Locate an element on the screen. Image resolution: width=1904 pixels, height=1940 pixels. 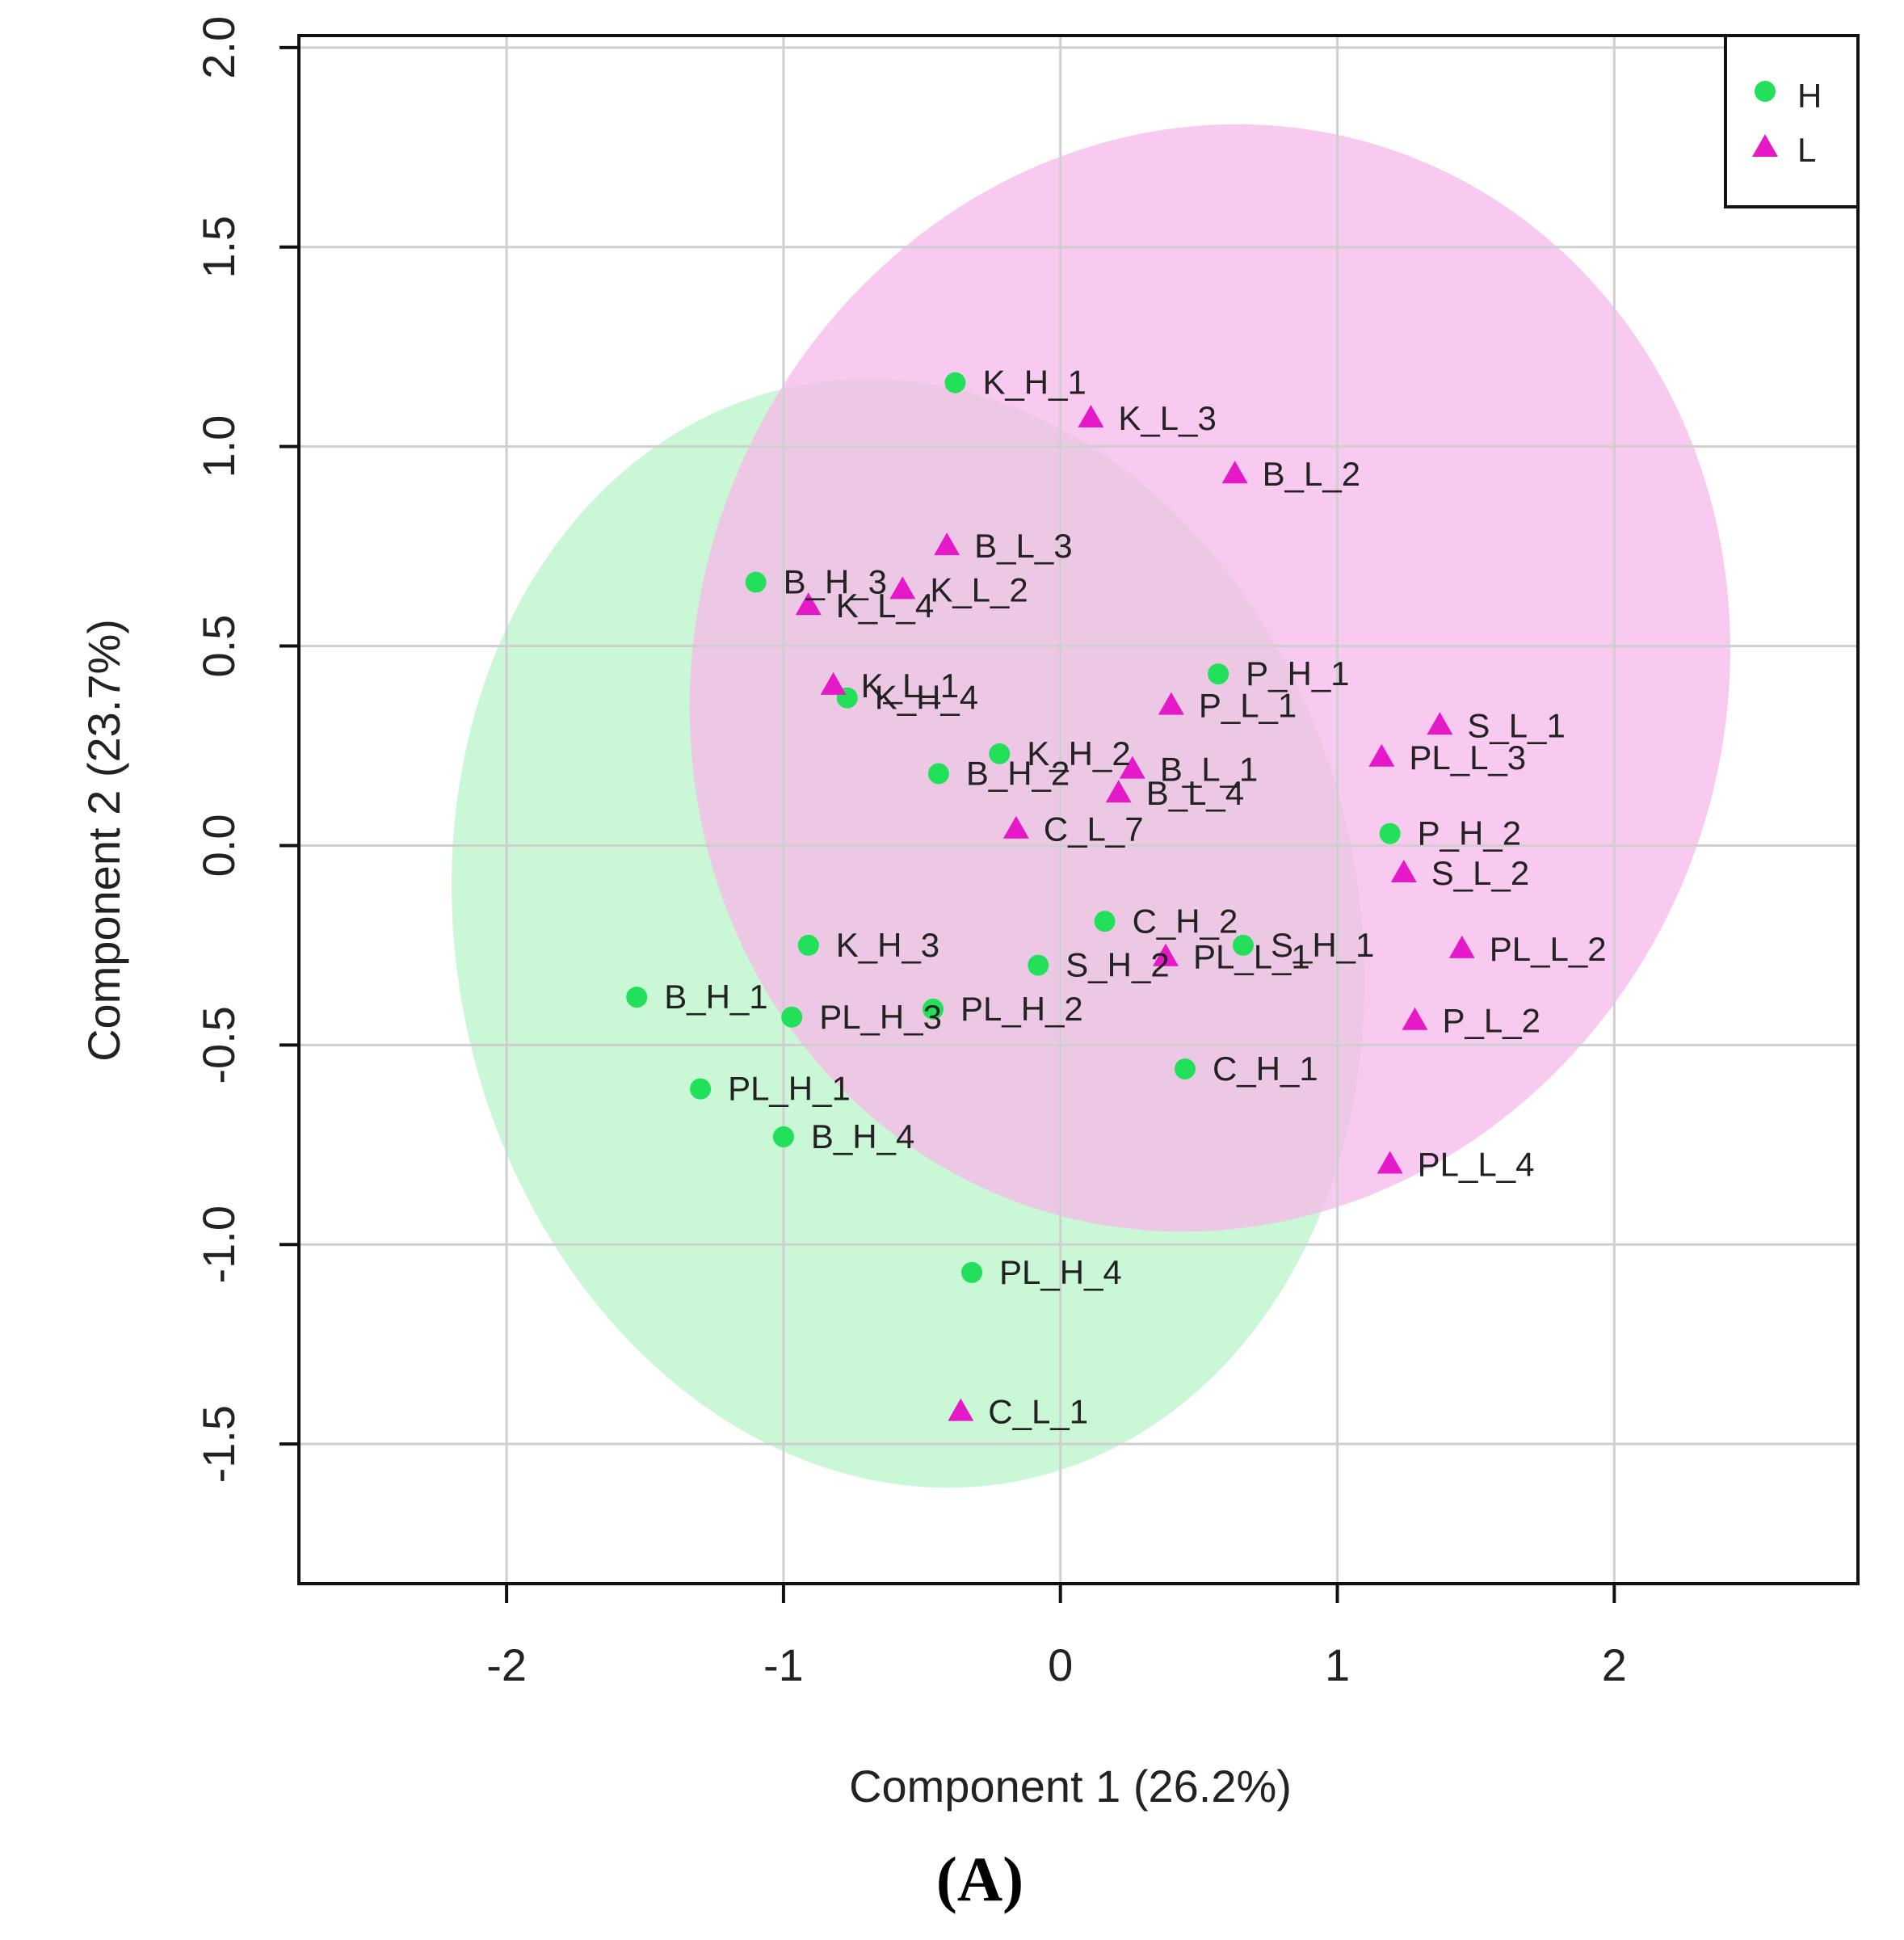
point-label: C_H_1 is located at coordinates (1265, 1069).